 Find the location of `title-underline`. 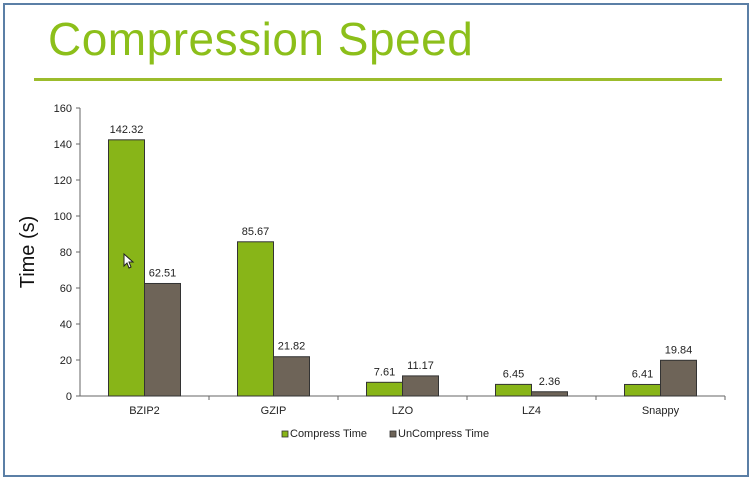

title-underline is located at coordinates (378, 79).